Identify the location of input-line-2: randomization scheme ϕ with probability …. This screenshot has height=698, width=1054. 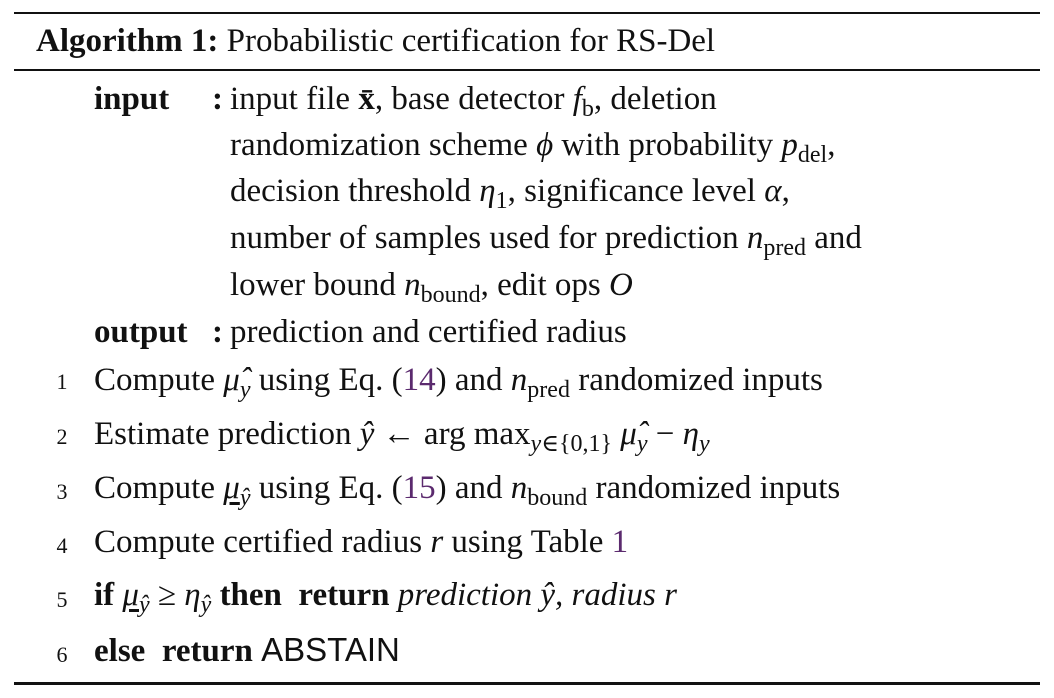
(533, 147).